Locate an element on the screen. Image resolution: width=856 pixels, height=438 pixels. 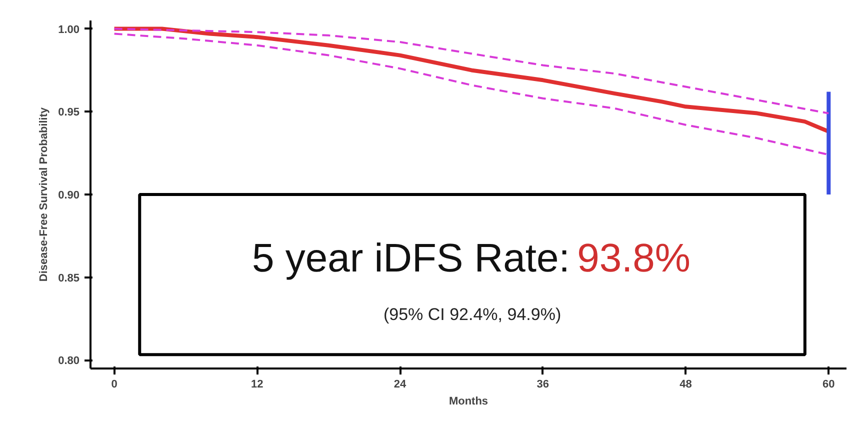
x-tick-label: 60 is located at coordinates (828, 384).